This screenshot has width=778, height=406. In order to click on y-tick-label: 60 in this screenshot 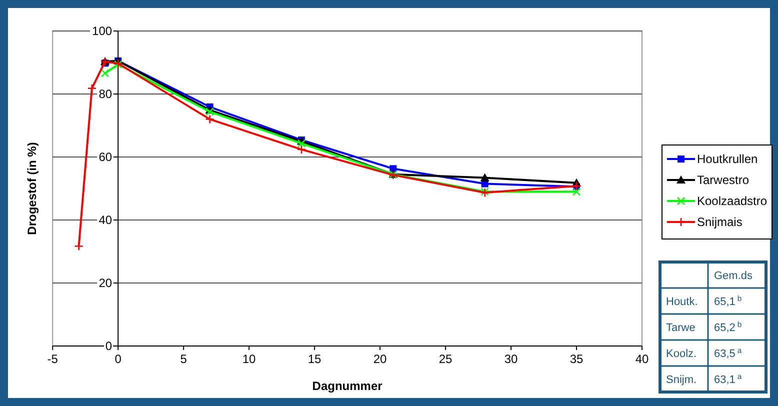, I will do `click(105, 157)`.